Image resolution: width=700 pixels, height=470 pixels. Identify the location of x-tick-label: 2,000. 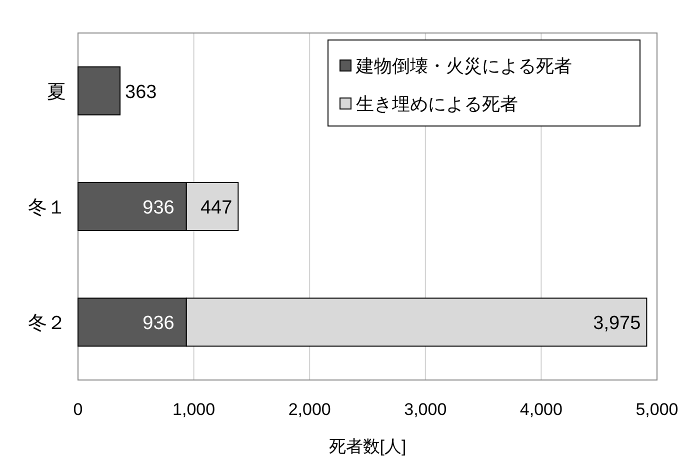
(309, 409).